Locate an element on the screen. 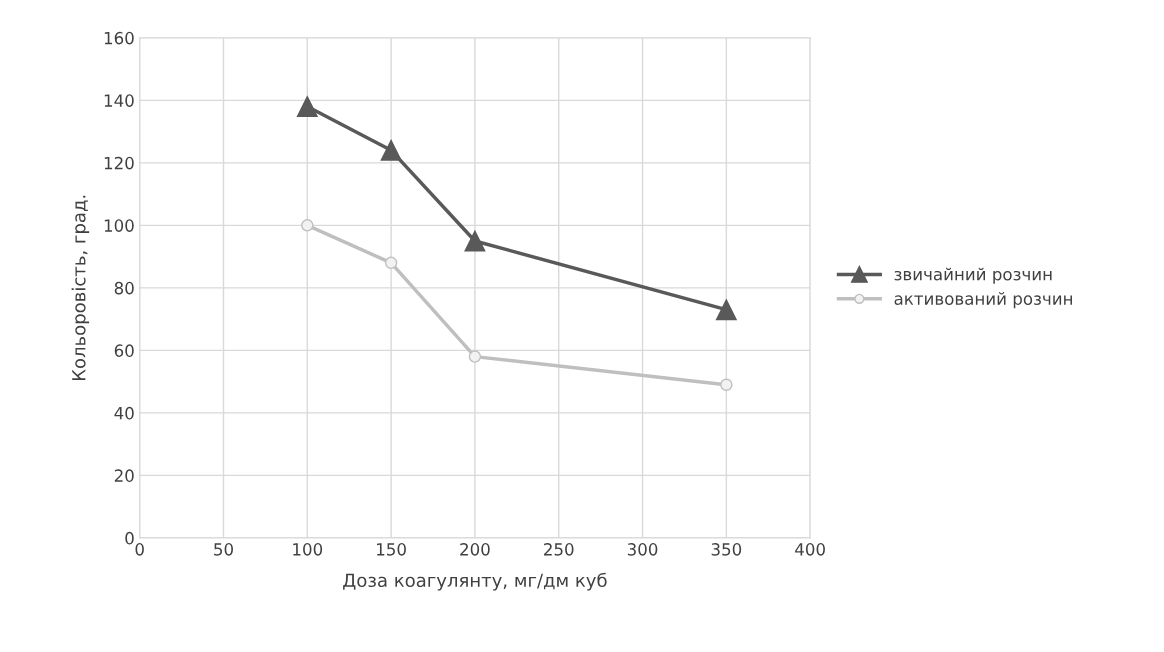  x-tick-label: 100 is located at coordinates (308, 549).